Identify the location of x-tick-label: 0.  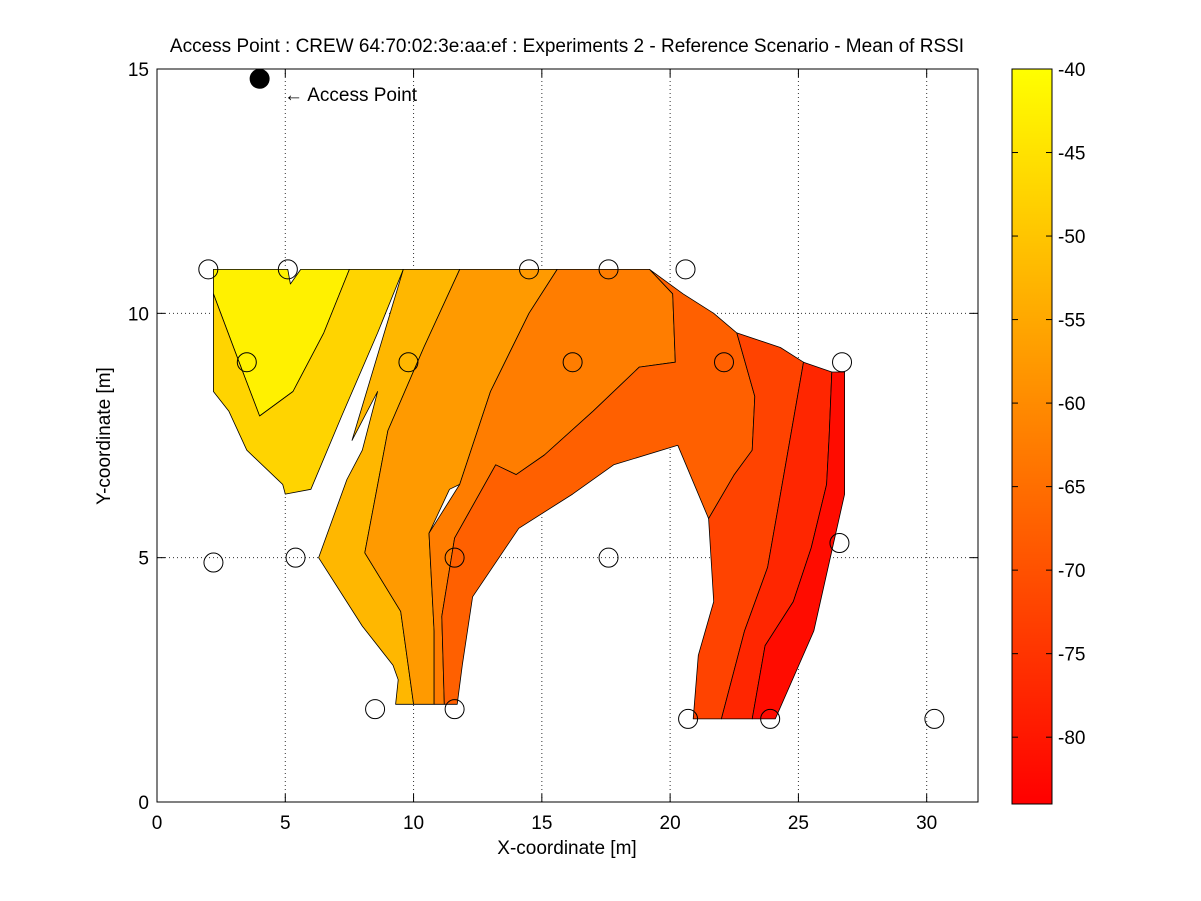
(157, 823).